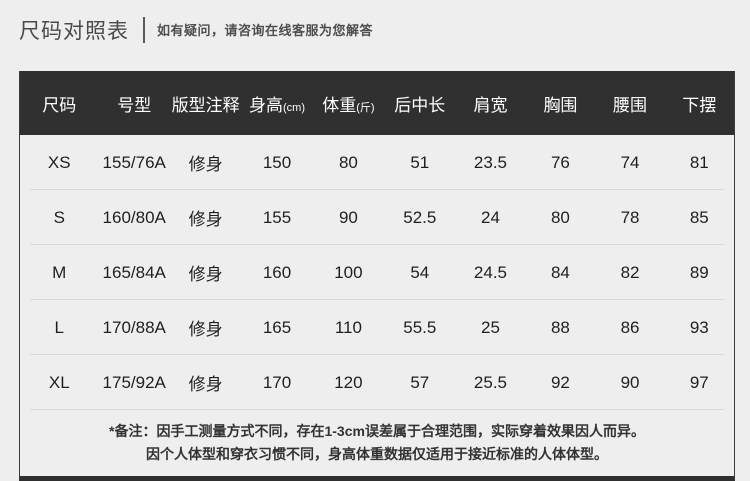 The width and height of the screenshot is (750, 481). Describe the element at coordinates (699, 162) in the screenshot. I see `hem-value: 81` at that location.